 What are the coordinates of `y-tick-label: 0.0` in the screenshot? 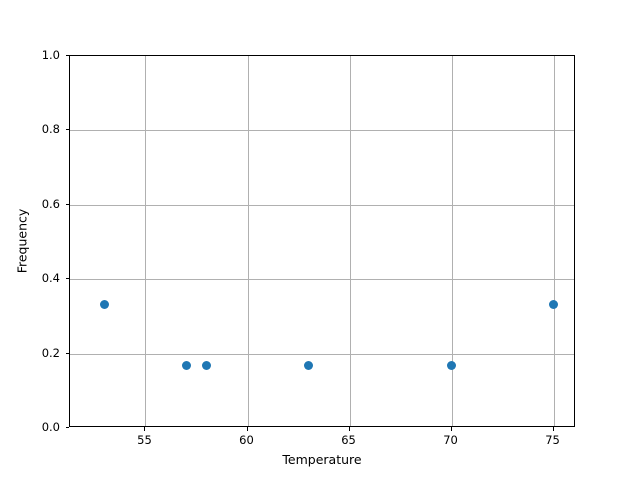 It's located at (50, 427).